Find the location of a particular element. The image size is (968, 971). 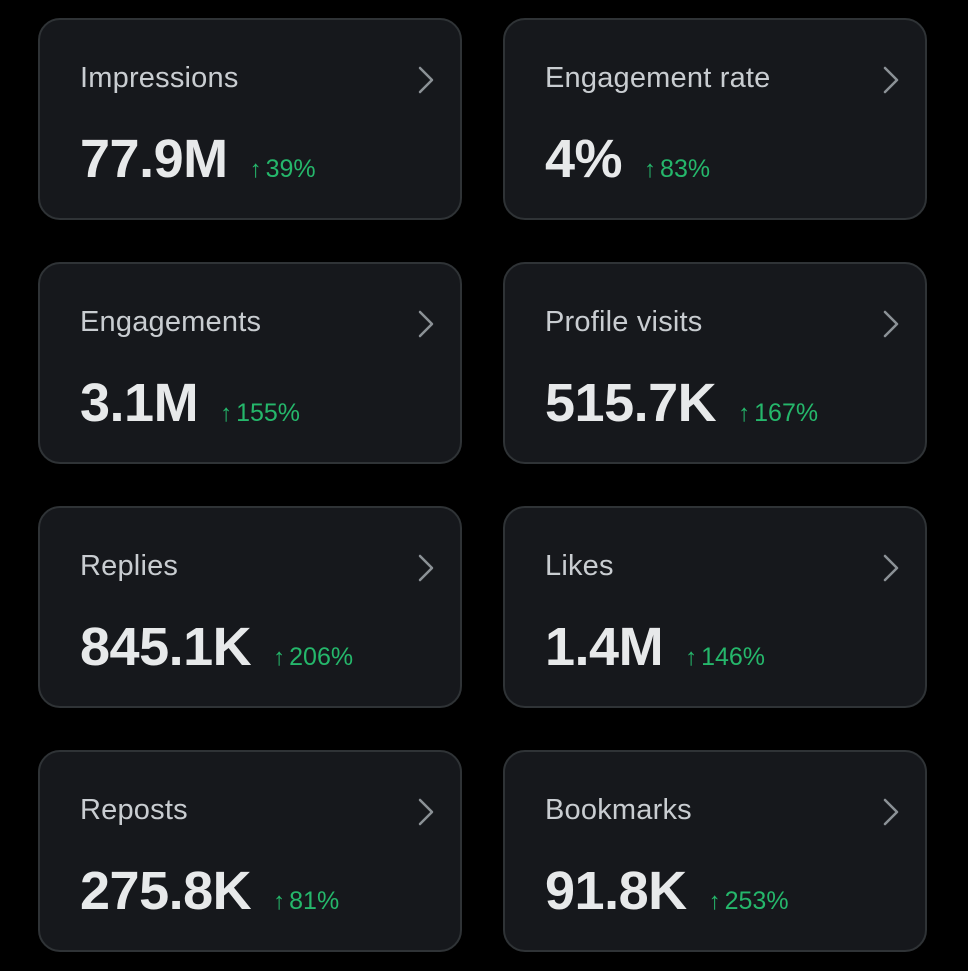

metric-value-row: 275.8K ↑ 81% is located at coordinates (209, 891).